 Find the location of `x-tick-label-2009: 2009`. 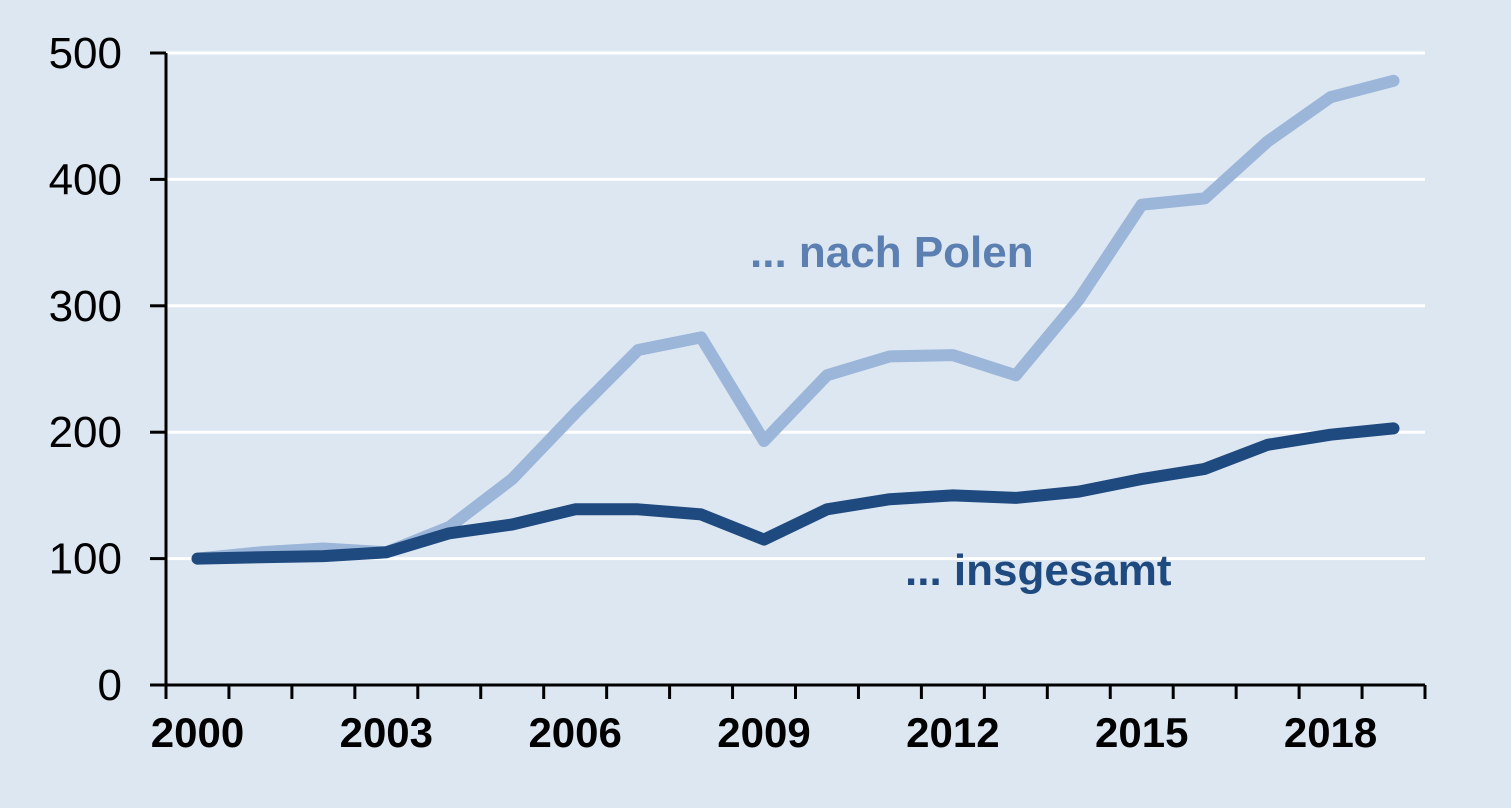

x-tick-label-2009: 2009 is located at coordinates (763, 732).